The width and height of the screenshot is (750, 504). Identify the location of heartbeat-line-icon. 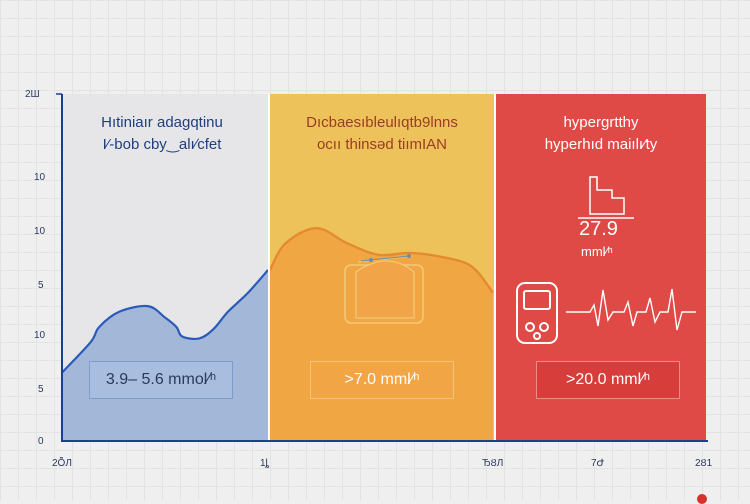
(631, 309).